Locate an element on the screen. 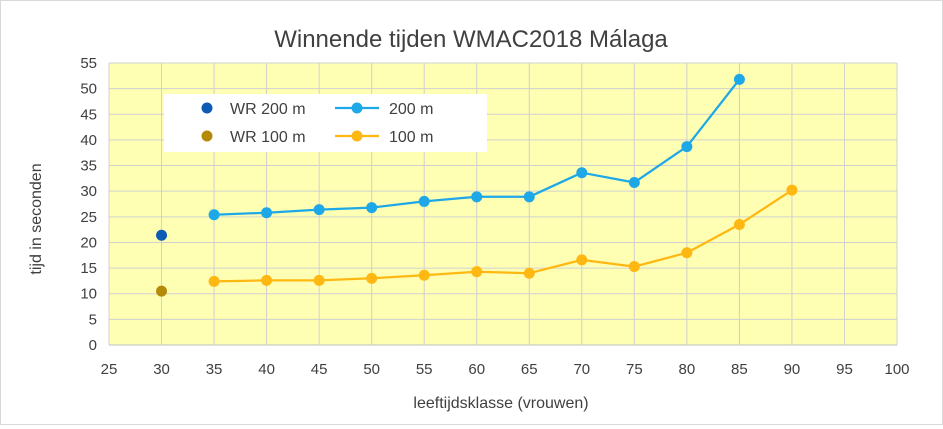  chart-legend: WR 200 m 200 m WR 100 m 100 m is located at coordinates (325, 123).